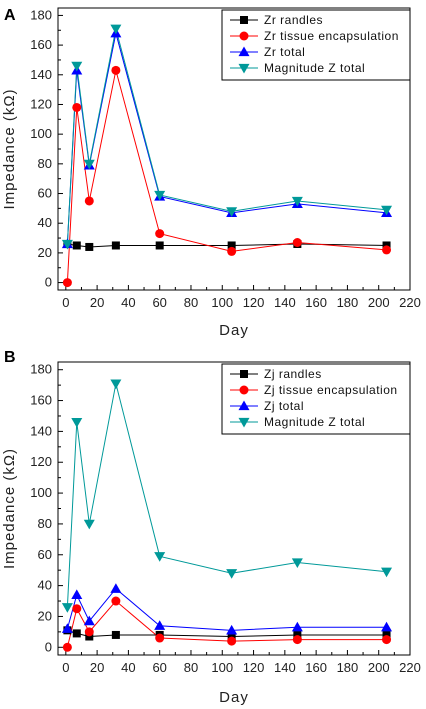  Describe the element at coordinates (254, 302) in the screenshot. I see `x-tick-label: 120` at that location.